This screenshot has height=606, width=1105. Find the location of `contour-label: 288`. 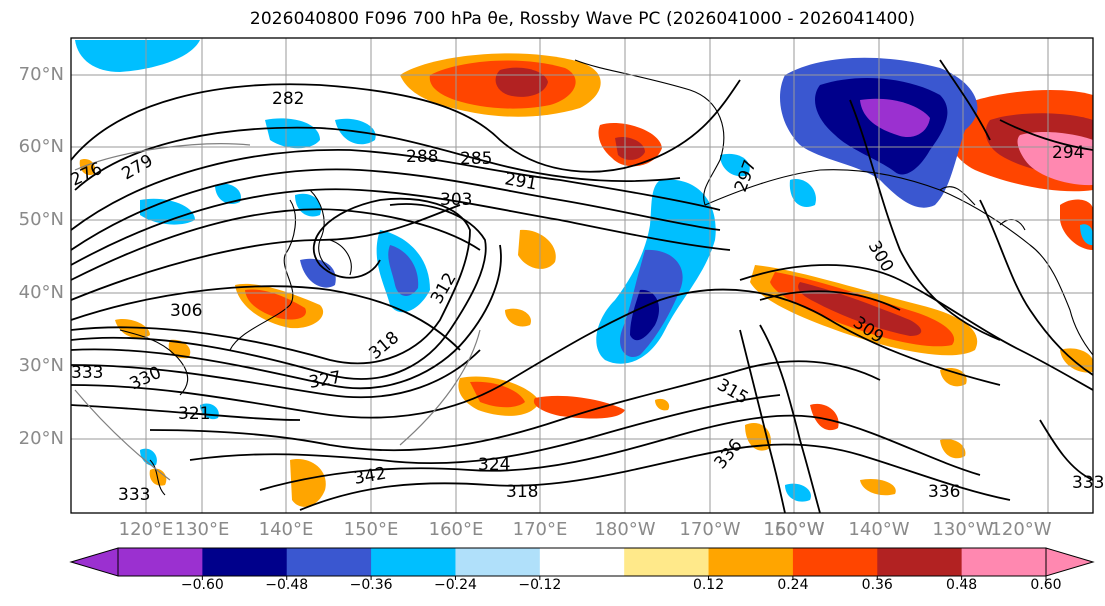

contour-label: 288 is located at coordinates (422, 157).